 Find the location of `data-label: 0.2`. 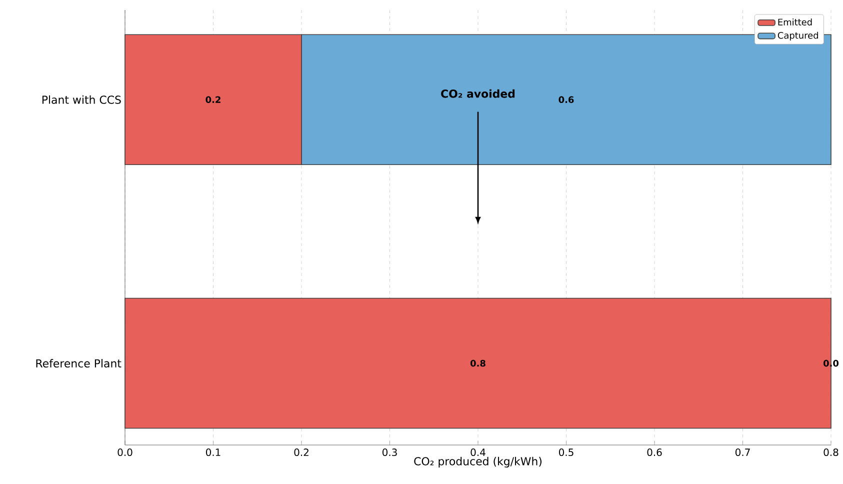

data-label: 0.2 is located at coordinates (213, 100).